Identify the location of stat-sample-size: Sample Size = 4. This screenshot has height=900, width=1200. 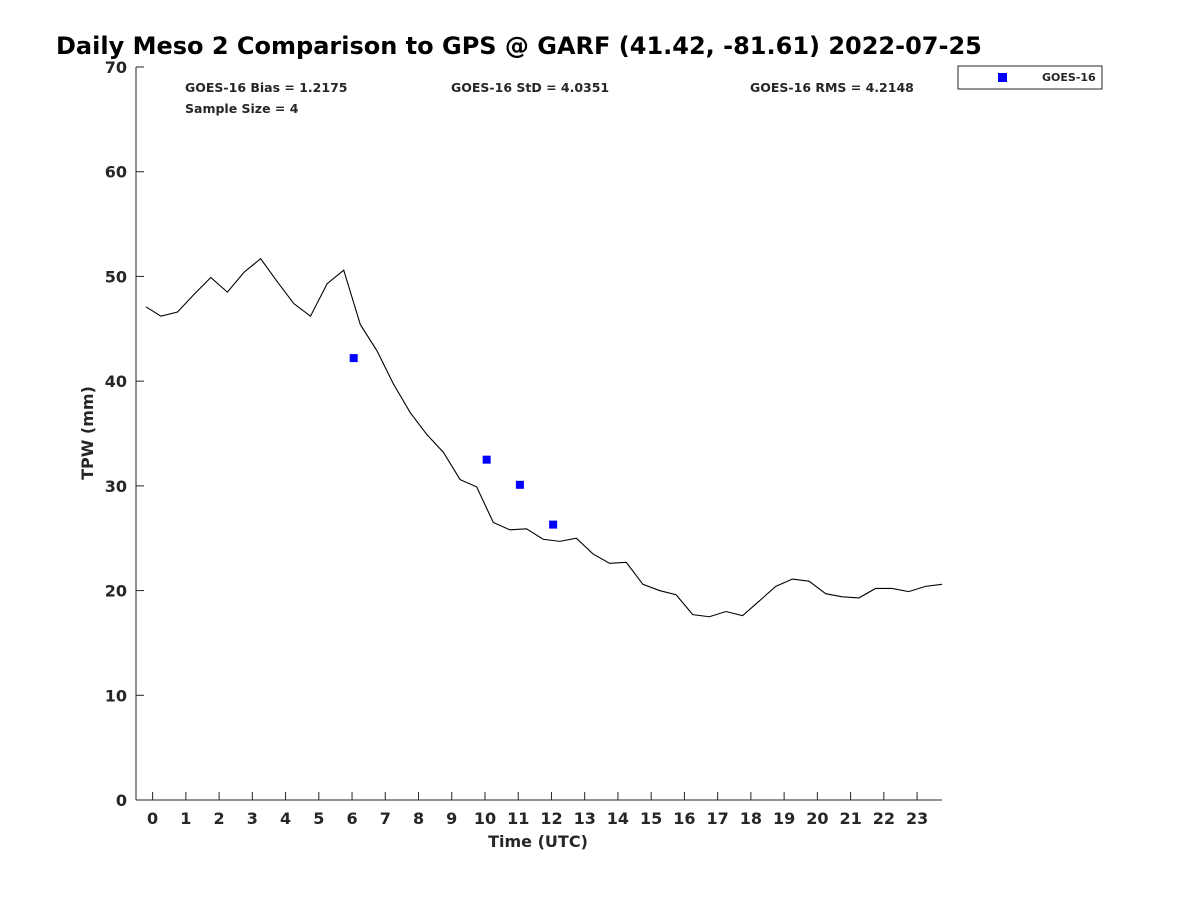
(242, 108).